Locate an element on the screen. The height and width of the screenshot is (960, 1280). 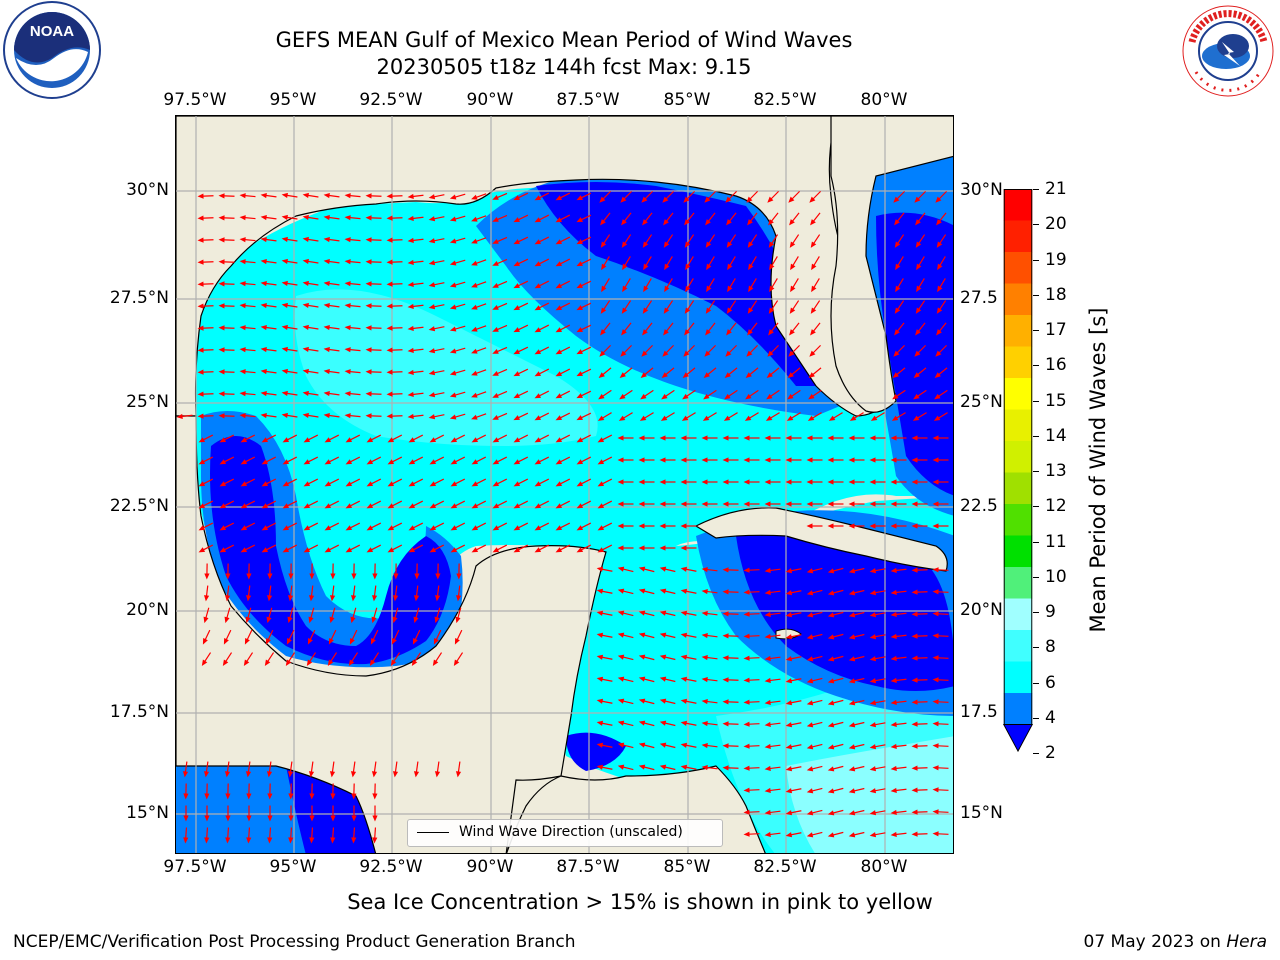
colorbar-tick-label: 20 is located at coordinates (1056, 224).